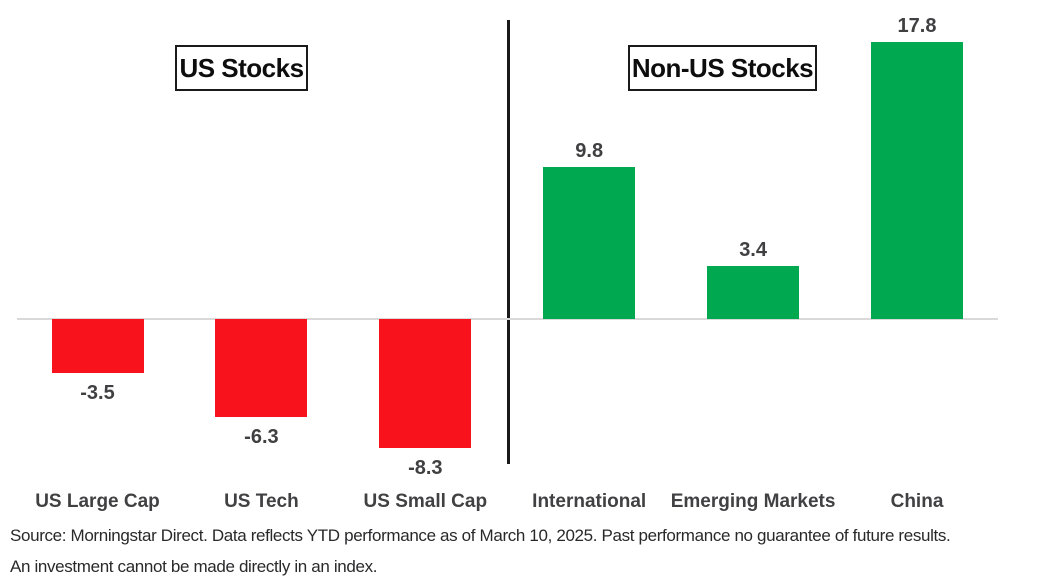  I want to click on category-label-international: International, so click(589, 501).